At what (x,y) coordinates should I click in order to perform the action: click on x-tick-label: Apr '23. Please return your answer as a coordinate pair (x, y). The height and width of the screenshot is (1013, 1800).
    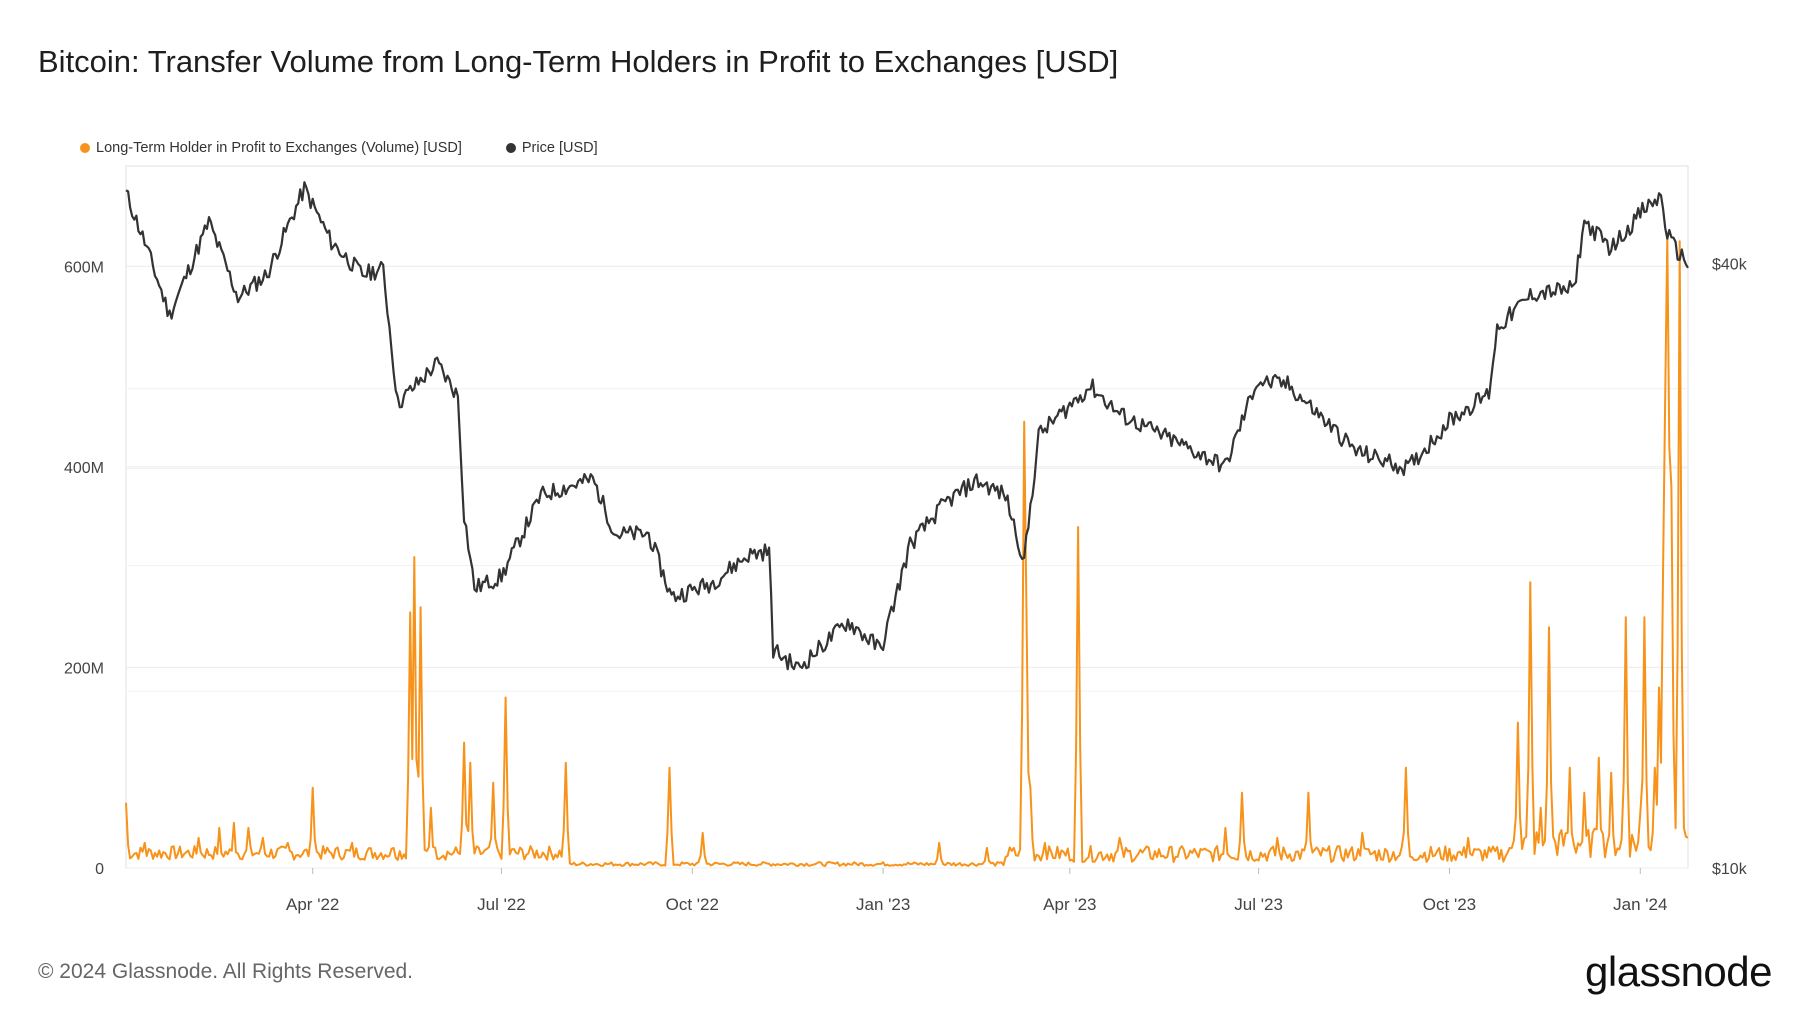
    Looking at the image, I should click on (1069, 904).